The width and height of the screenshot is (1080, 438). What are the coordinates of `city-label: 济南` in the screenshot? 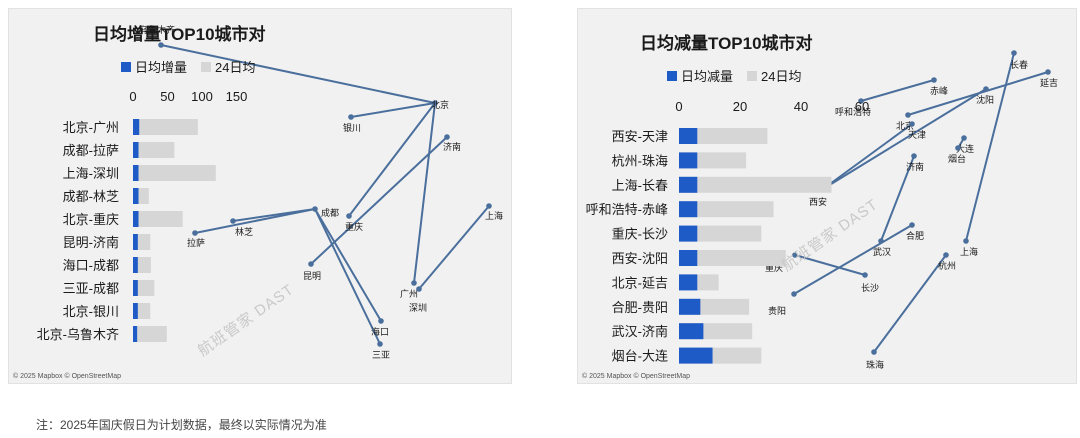 It's located at (915, 166).